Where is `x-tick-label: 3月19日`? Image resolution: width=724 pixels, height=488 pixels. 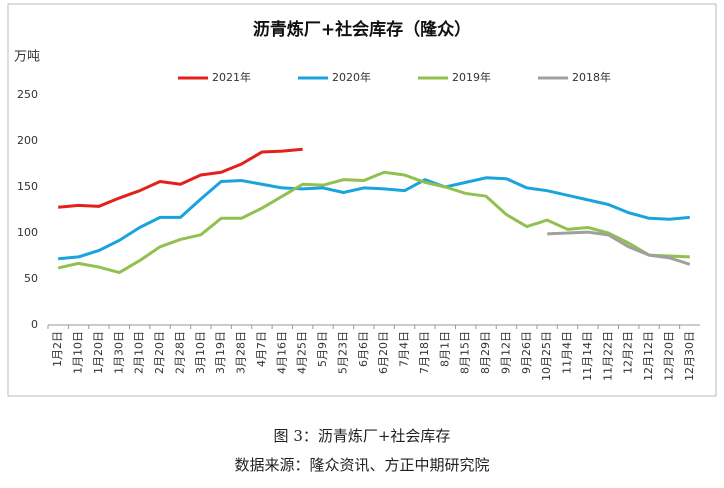 x-tick-label: 3月19日 is located at coordinates (220, 352).